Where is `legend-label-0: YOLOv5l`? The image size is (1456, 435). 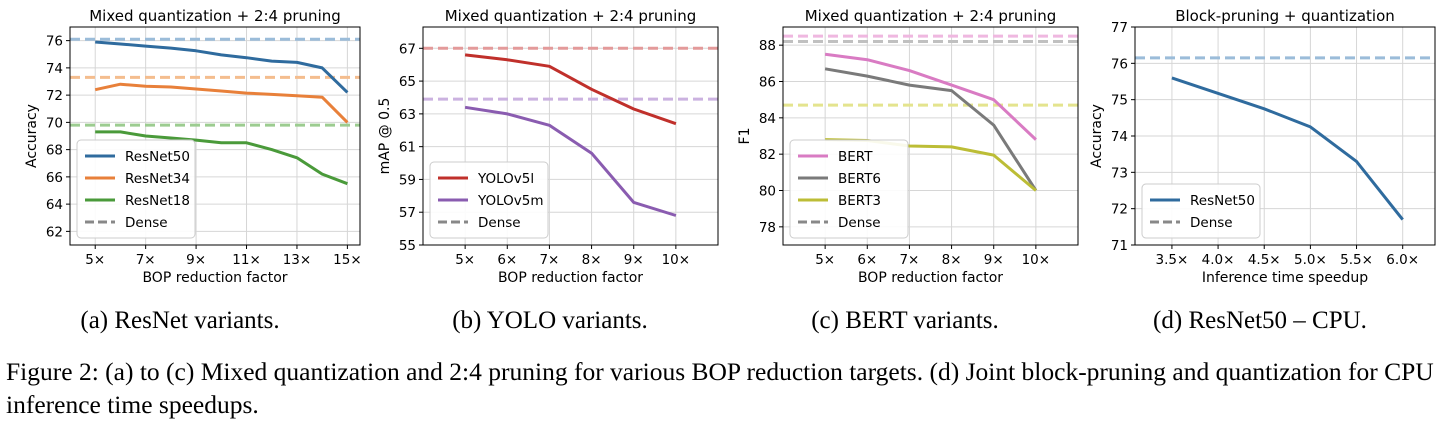
legend-label-0: YOLOv5l is located at coordinates (505, 179).